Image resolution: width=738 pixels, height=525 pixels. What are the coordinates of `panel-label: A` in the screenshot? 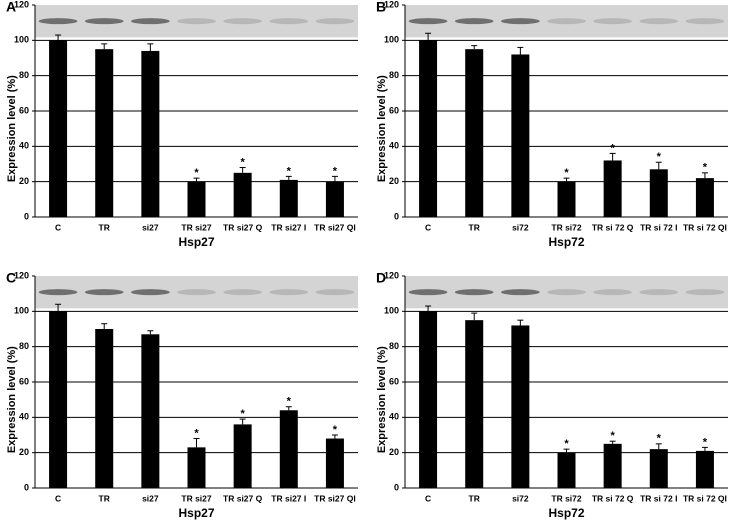 It's located at (11, 7).